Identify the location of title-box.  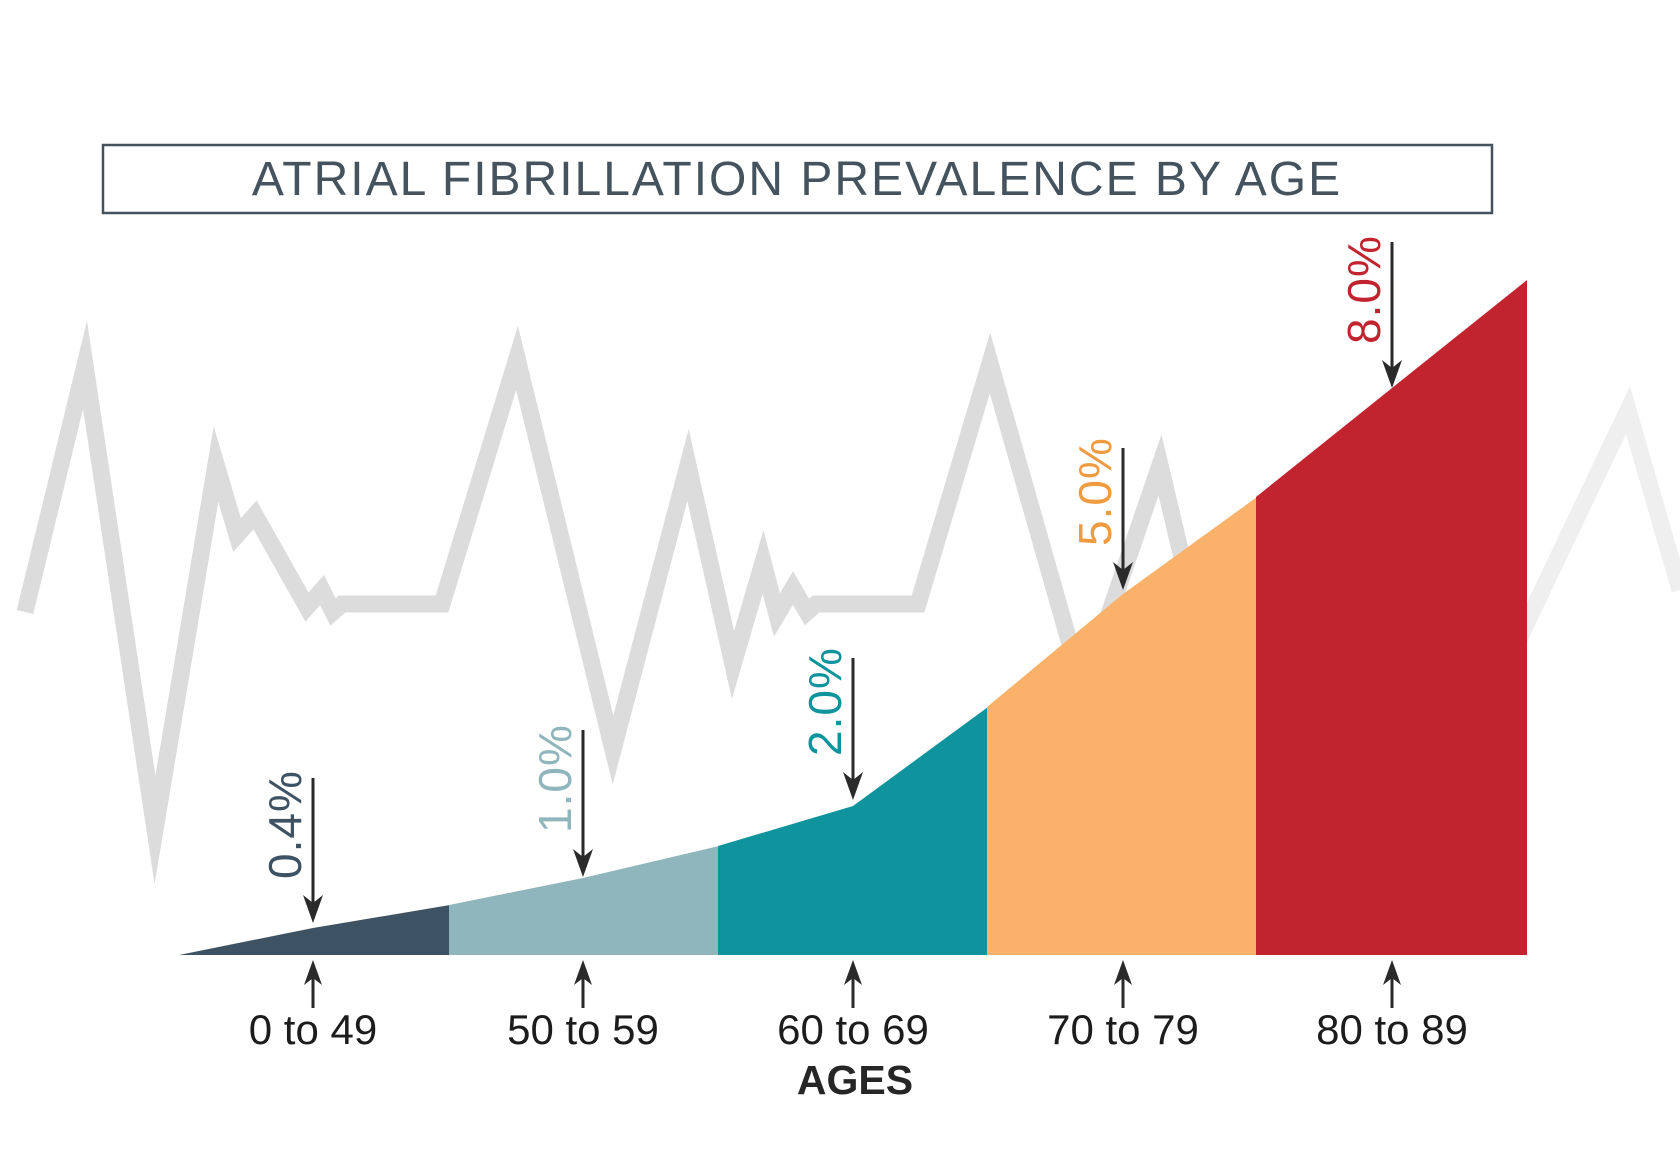
(797, 179).